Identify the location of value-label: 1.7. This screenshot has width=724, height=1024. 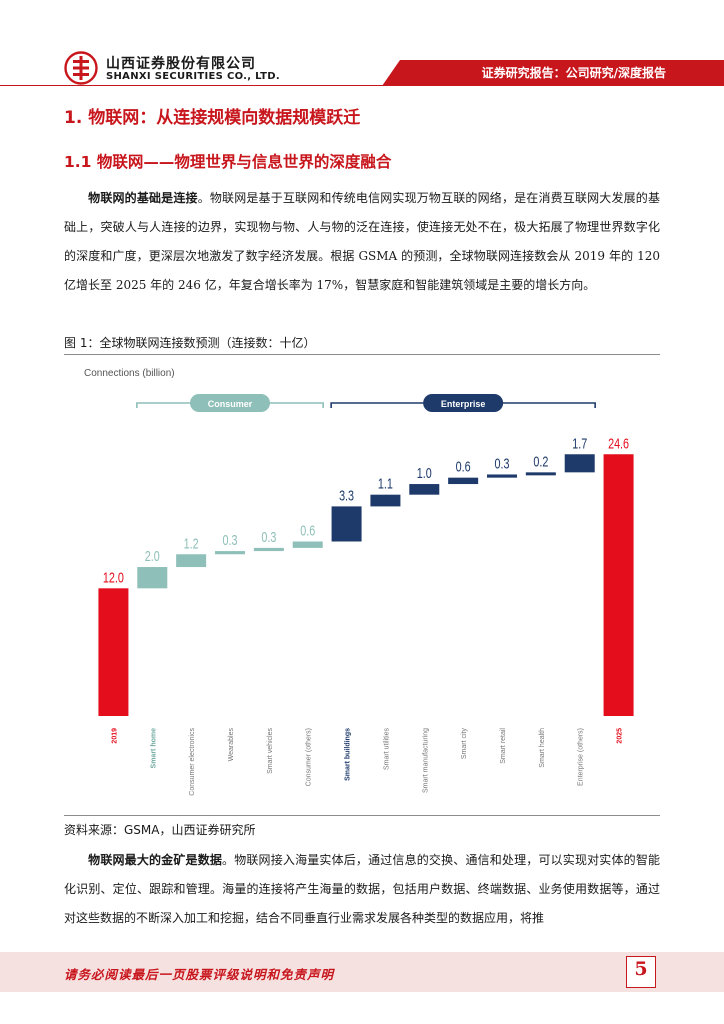
(579, 442).